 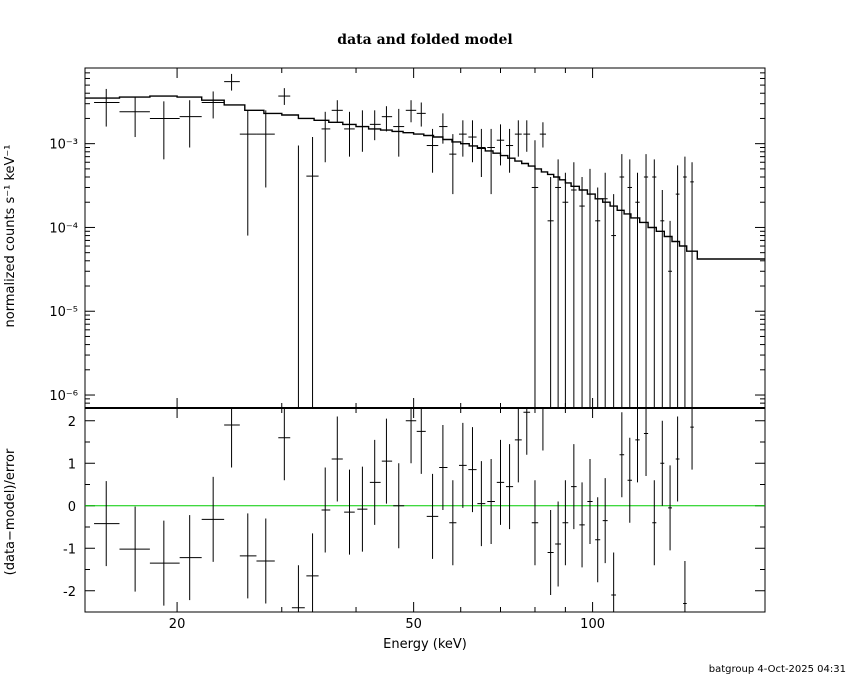 What do you see at coordinates (424, 40) in the screenshot?
I see `chart-title: data and folded model` at bounding box center [424, 40].